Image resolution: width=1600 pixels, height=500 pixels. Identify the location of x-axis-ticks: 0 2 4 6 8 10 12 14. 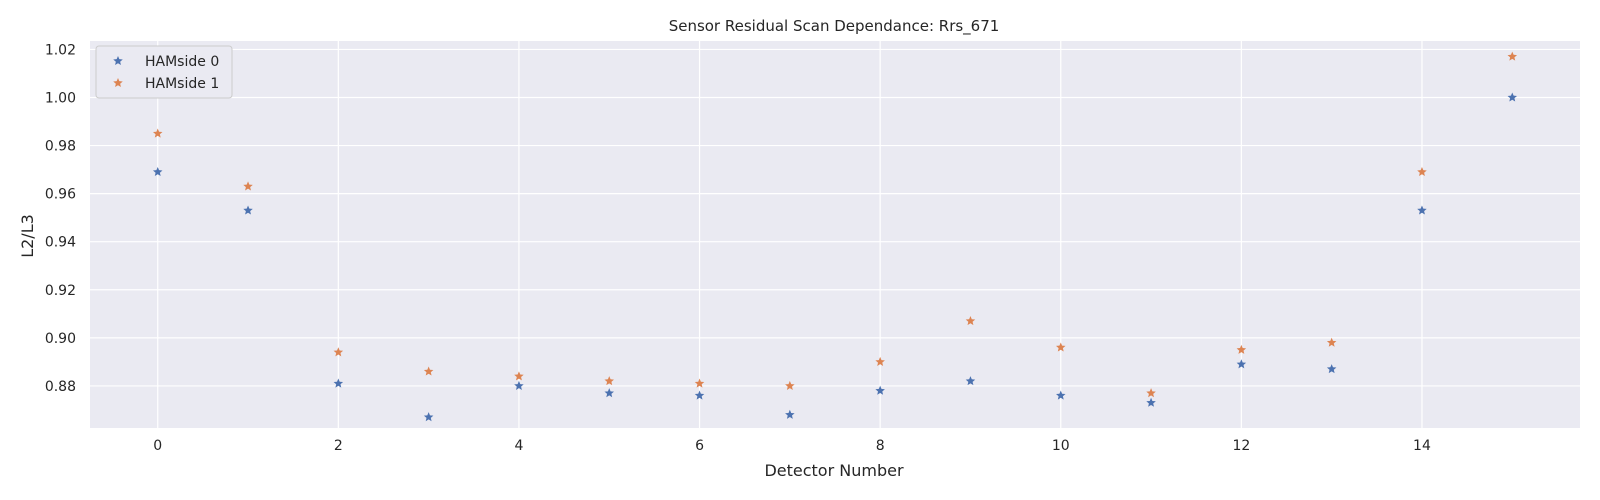
(792, 446).